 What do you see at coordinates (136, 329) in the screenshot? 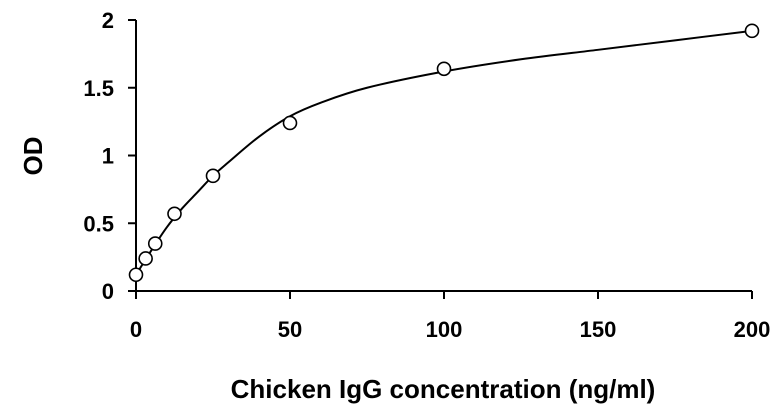
I see `x-tick-label: 0` at bounding box center [136, 329].